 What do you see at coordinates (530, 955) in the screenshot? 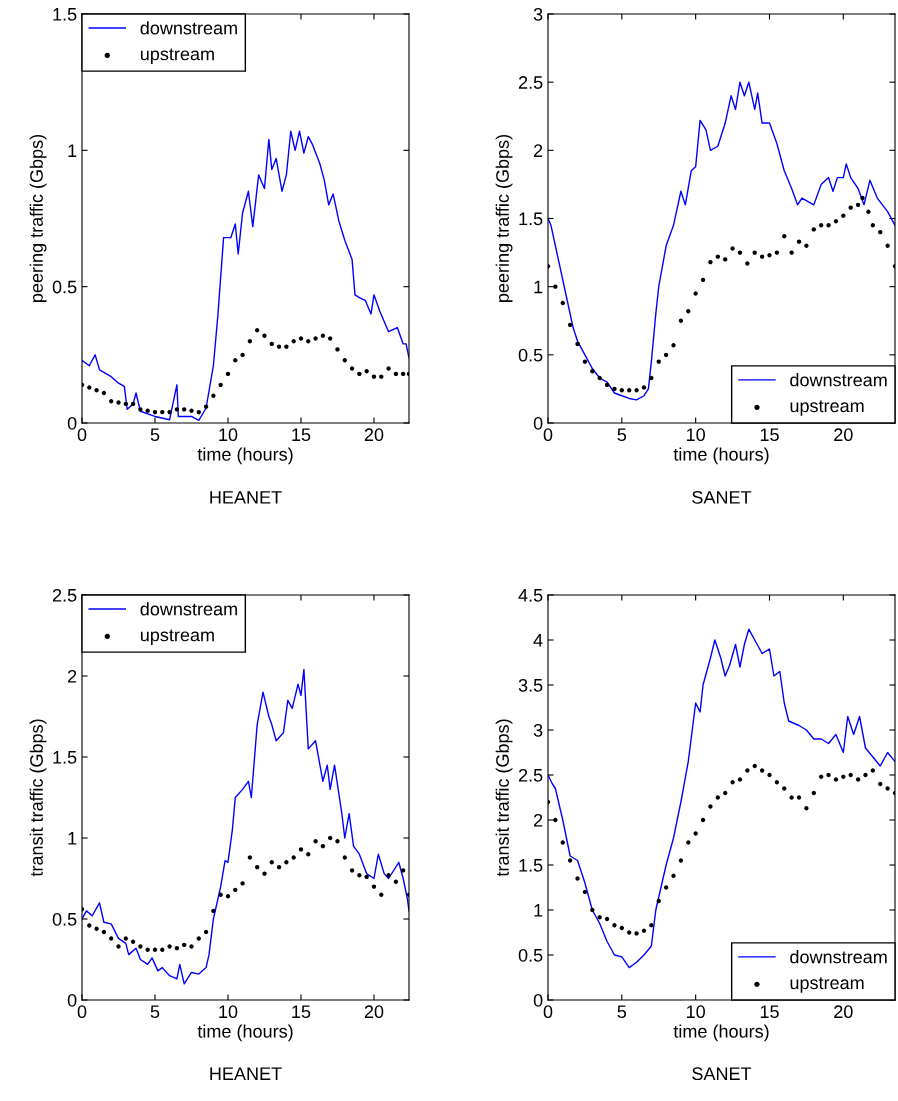
I see `y-tick-label: 0.5` at bounding box center [530, 955].